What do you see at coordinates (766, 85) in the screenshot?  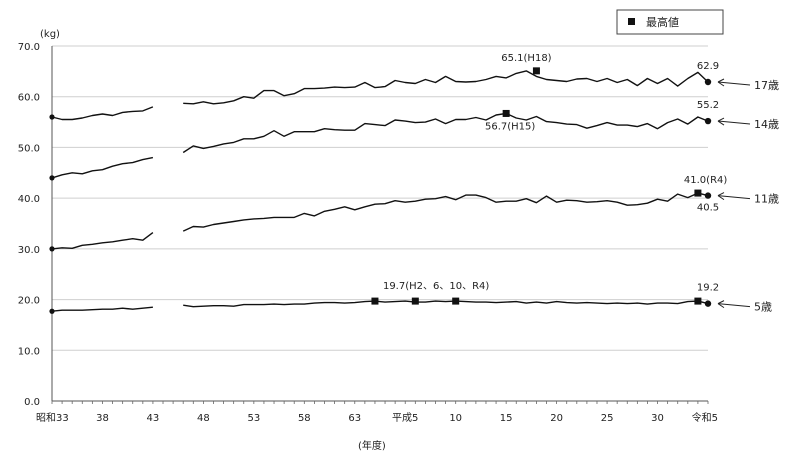 I see `age-label-17歳: 17歳` at bounding box center [766, 85].